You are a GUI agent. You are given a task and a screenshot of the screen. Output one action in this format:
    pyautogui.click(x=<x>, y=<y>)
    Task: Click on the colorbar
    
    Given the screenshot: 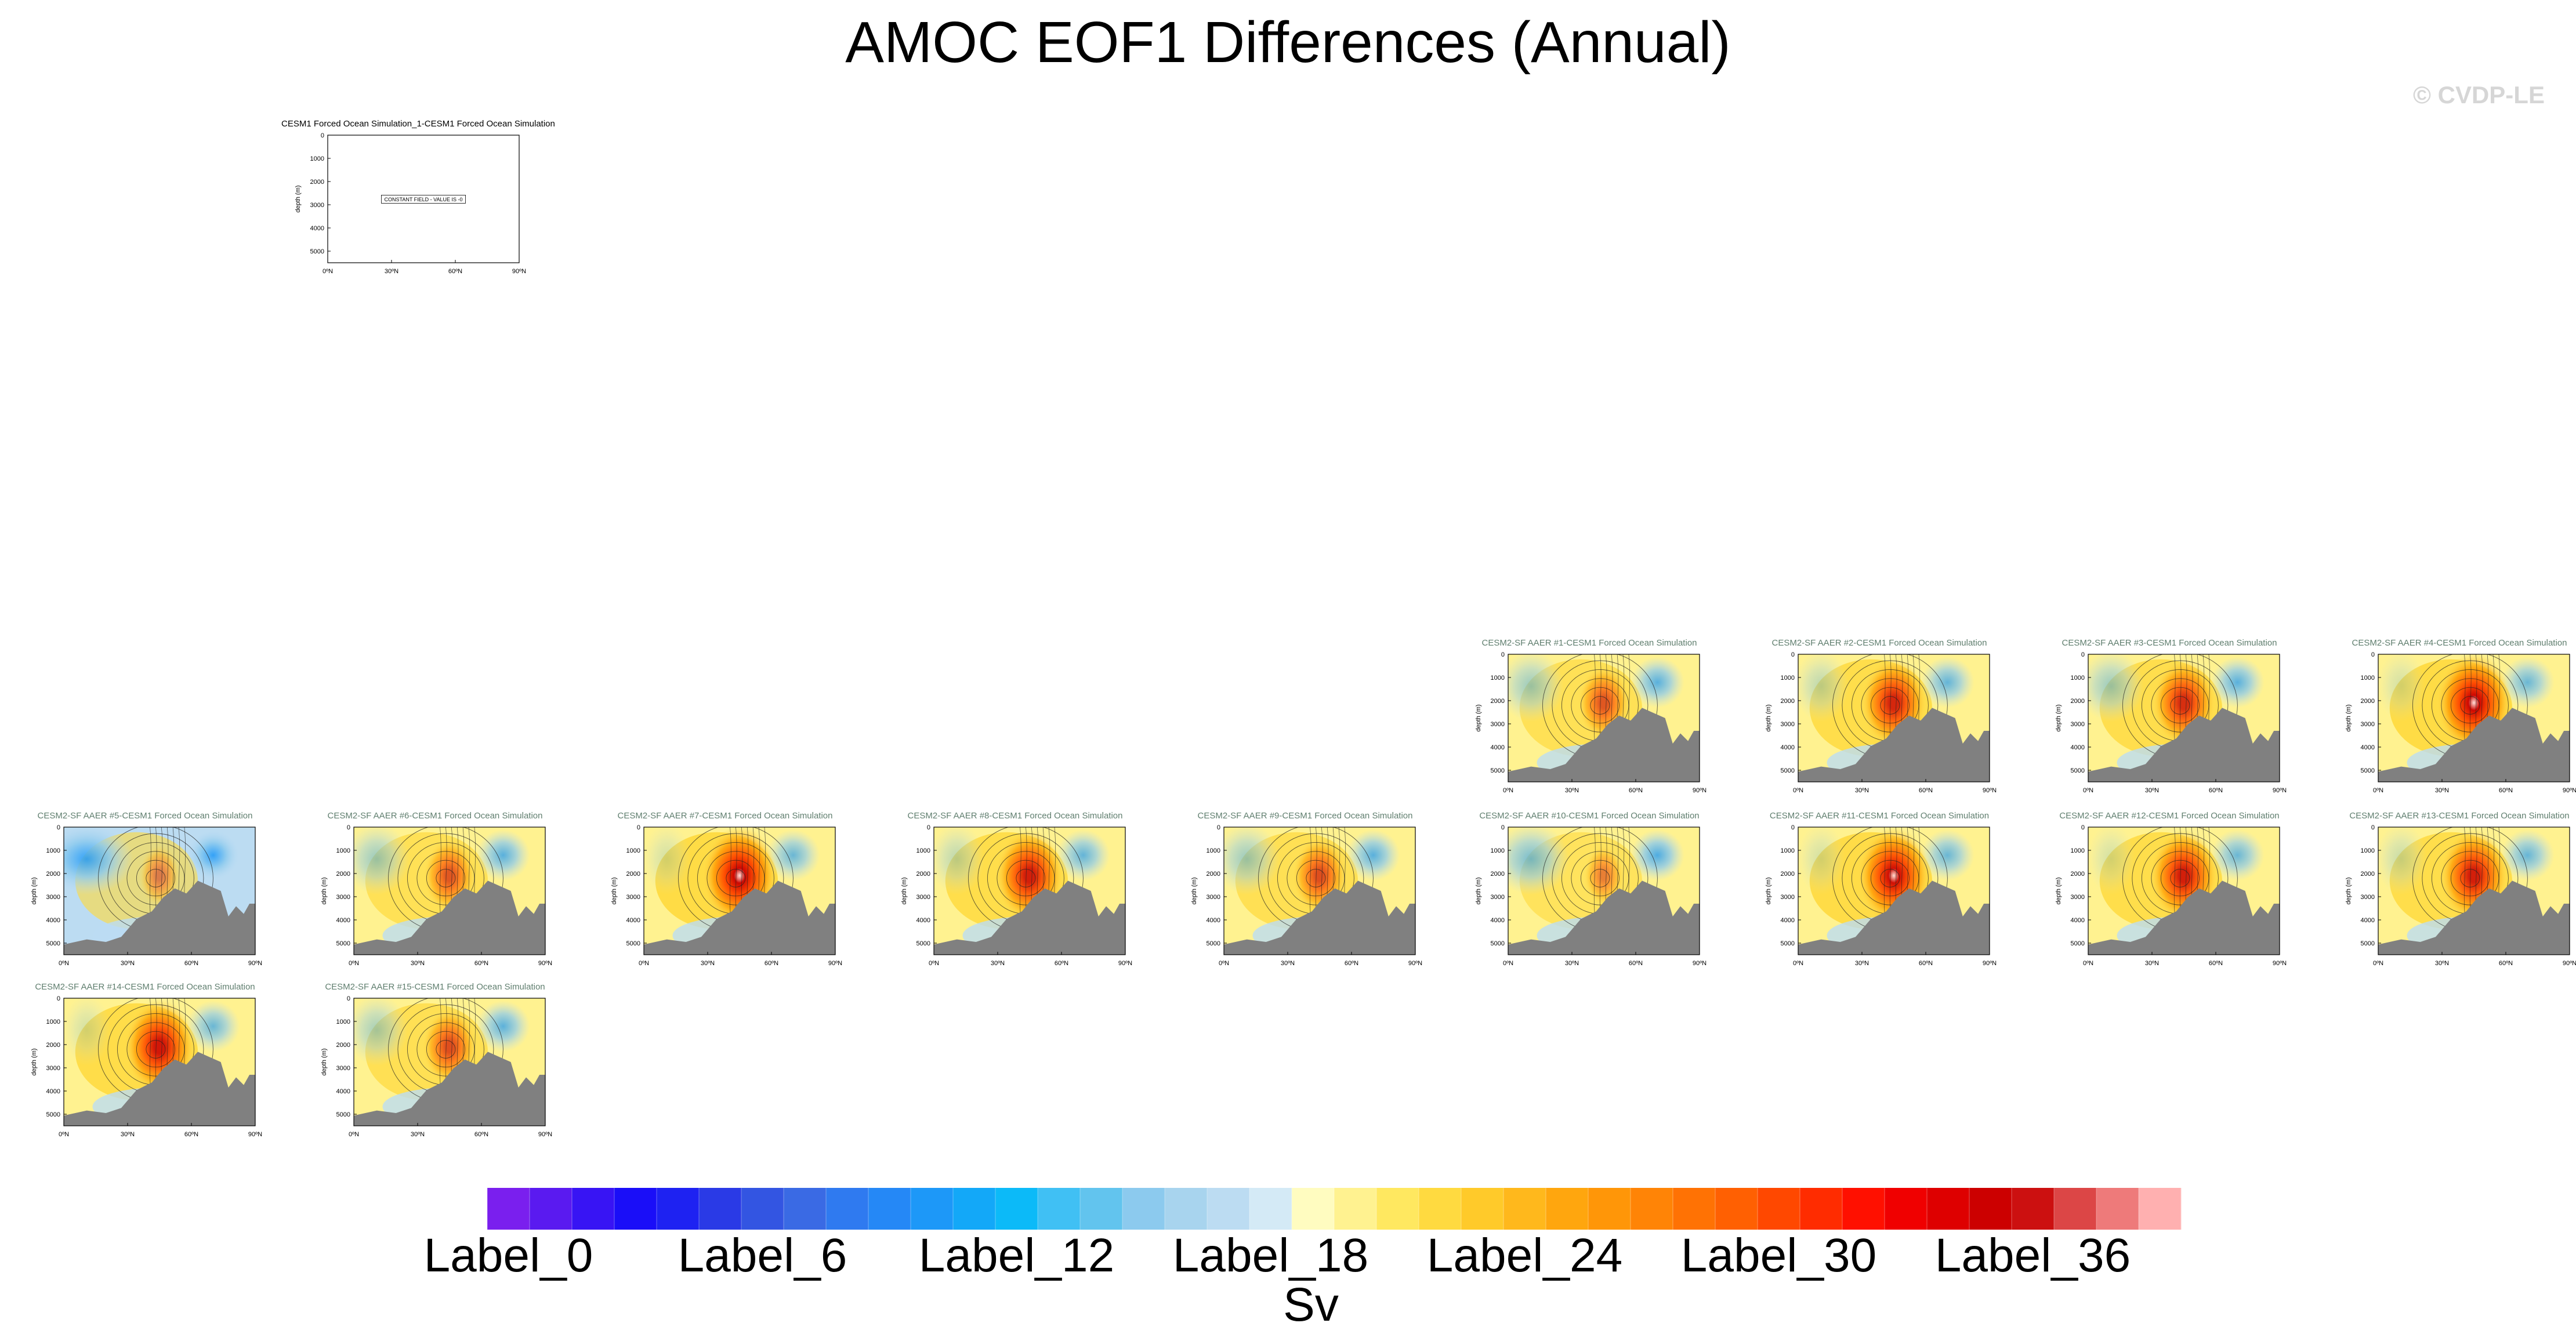 What is the action you would take?
    pyautogui.click(x=1335, y=1209)
    